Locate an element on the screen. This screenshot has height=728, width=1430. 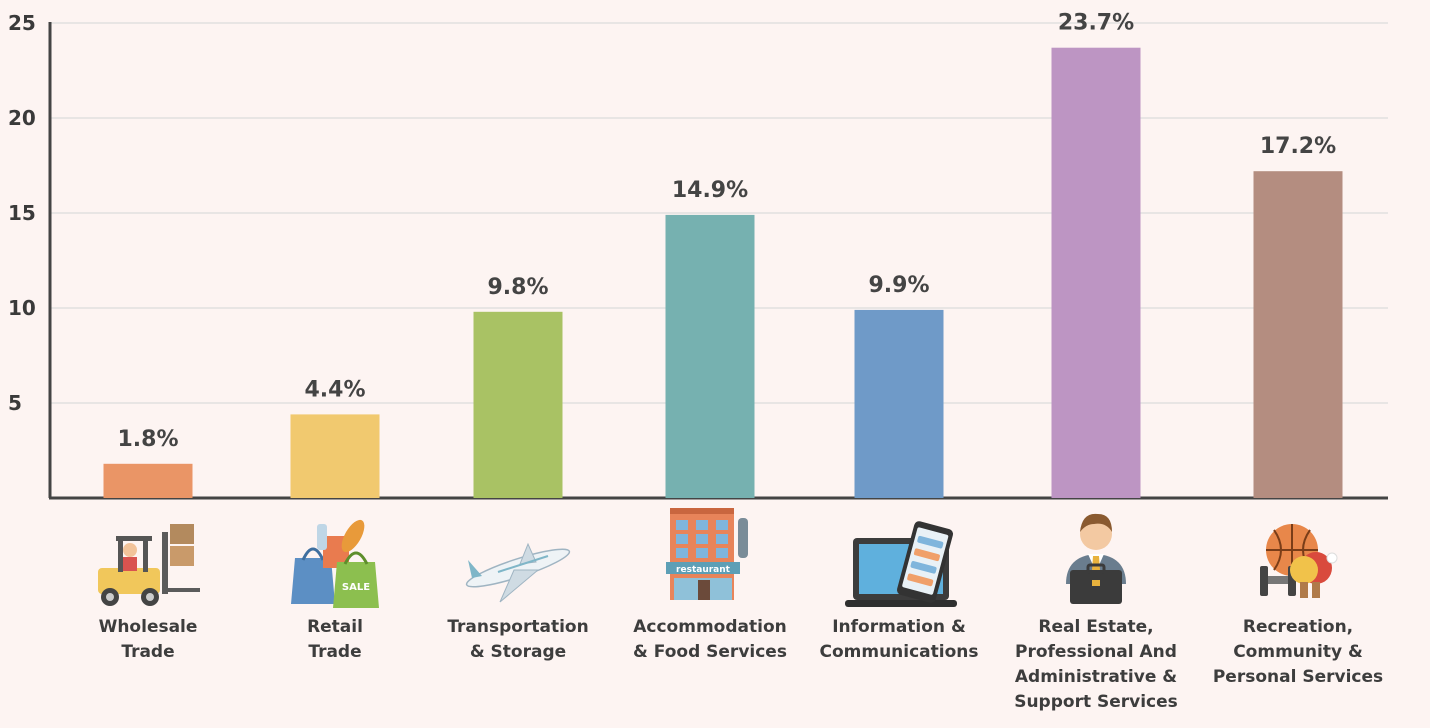
category-label-line: Wholesale is located at coordinates (148, 627).